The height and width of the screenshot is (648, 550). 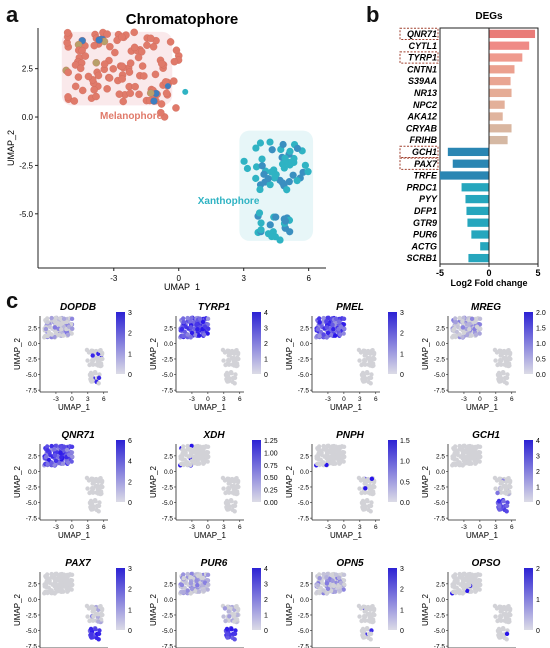 What do you see at coordinates (500, 128) in the screenshot?
I see `bar-cryab` at bounding box center [500, 128].